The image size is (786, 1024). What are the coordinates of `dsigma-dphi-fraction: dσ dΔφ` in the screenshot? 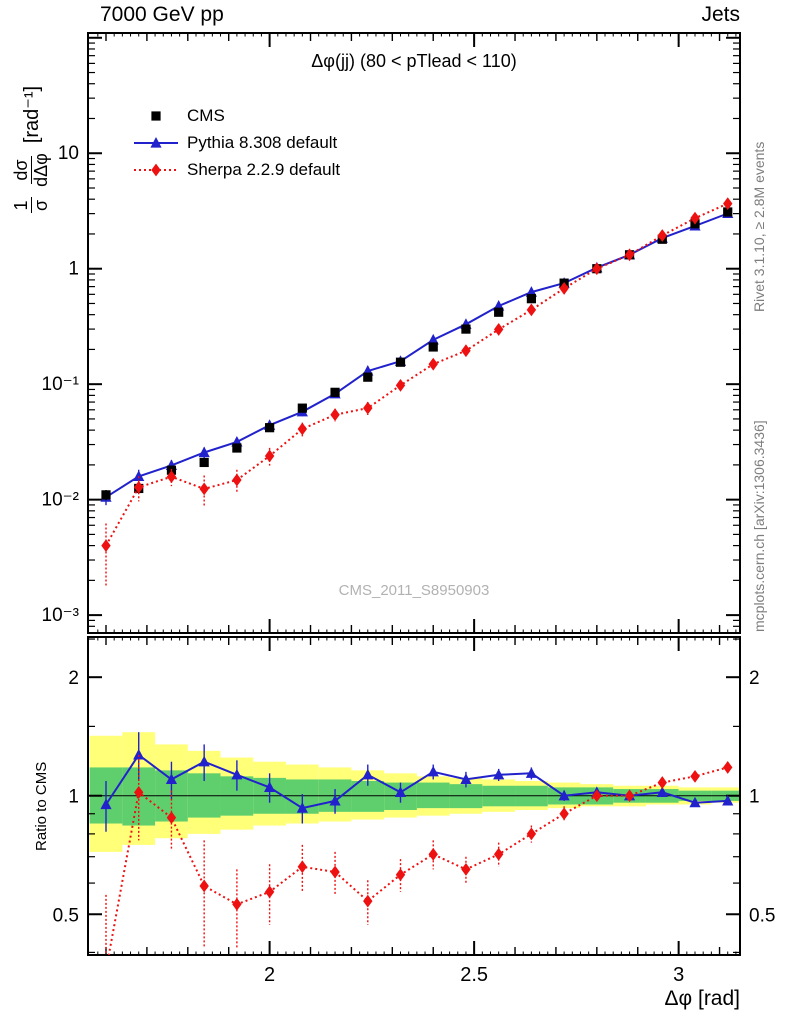 It's located at (31, 170).